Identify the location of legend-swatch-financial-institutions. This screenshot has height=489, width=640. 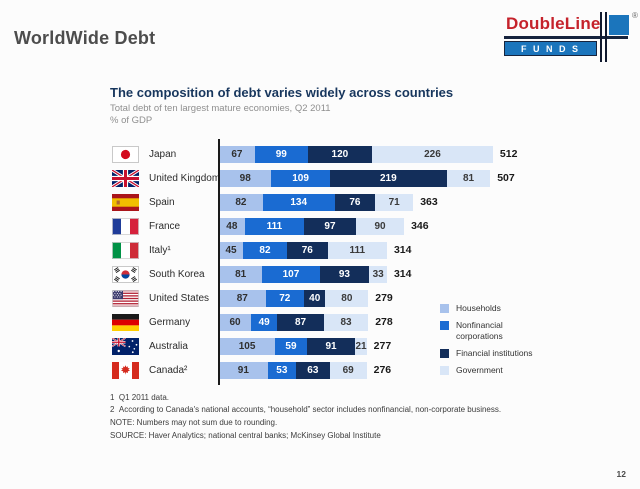
(444, 354).